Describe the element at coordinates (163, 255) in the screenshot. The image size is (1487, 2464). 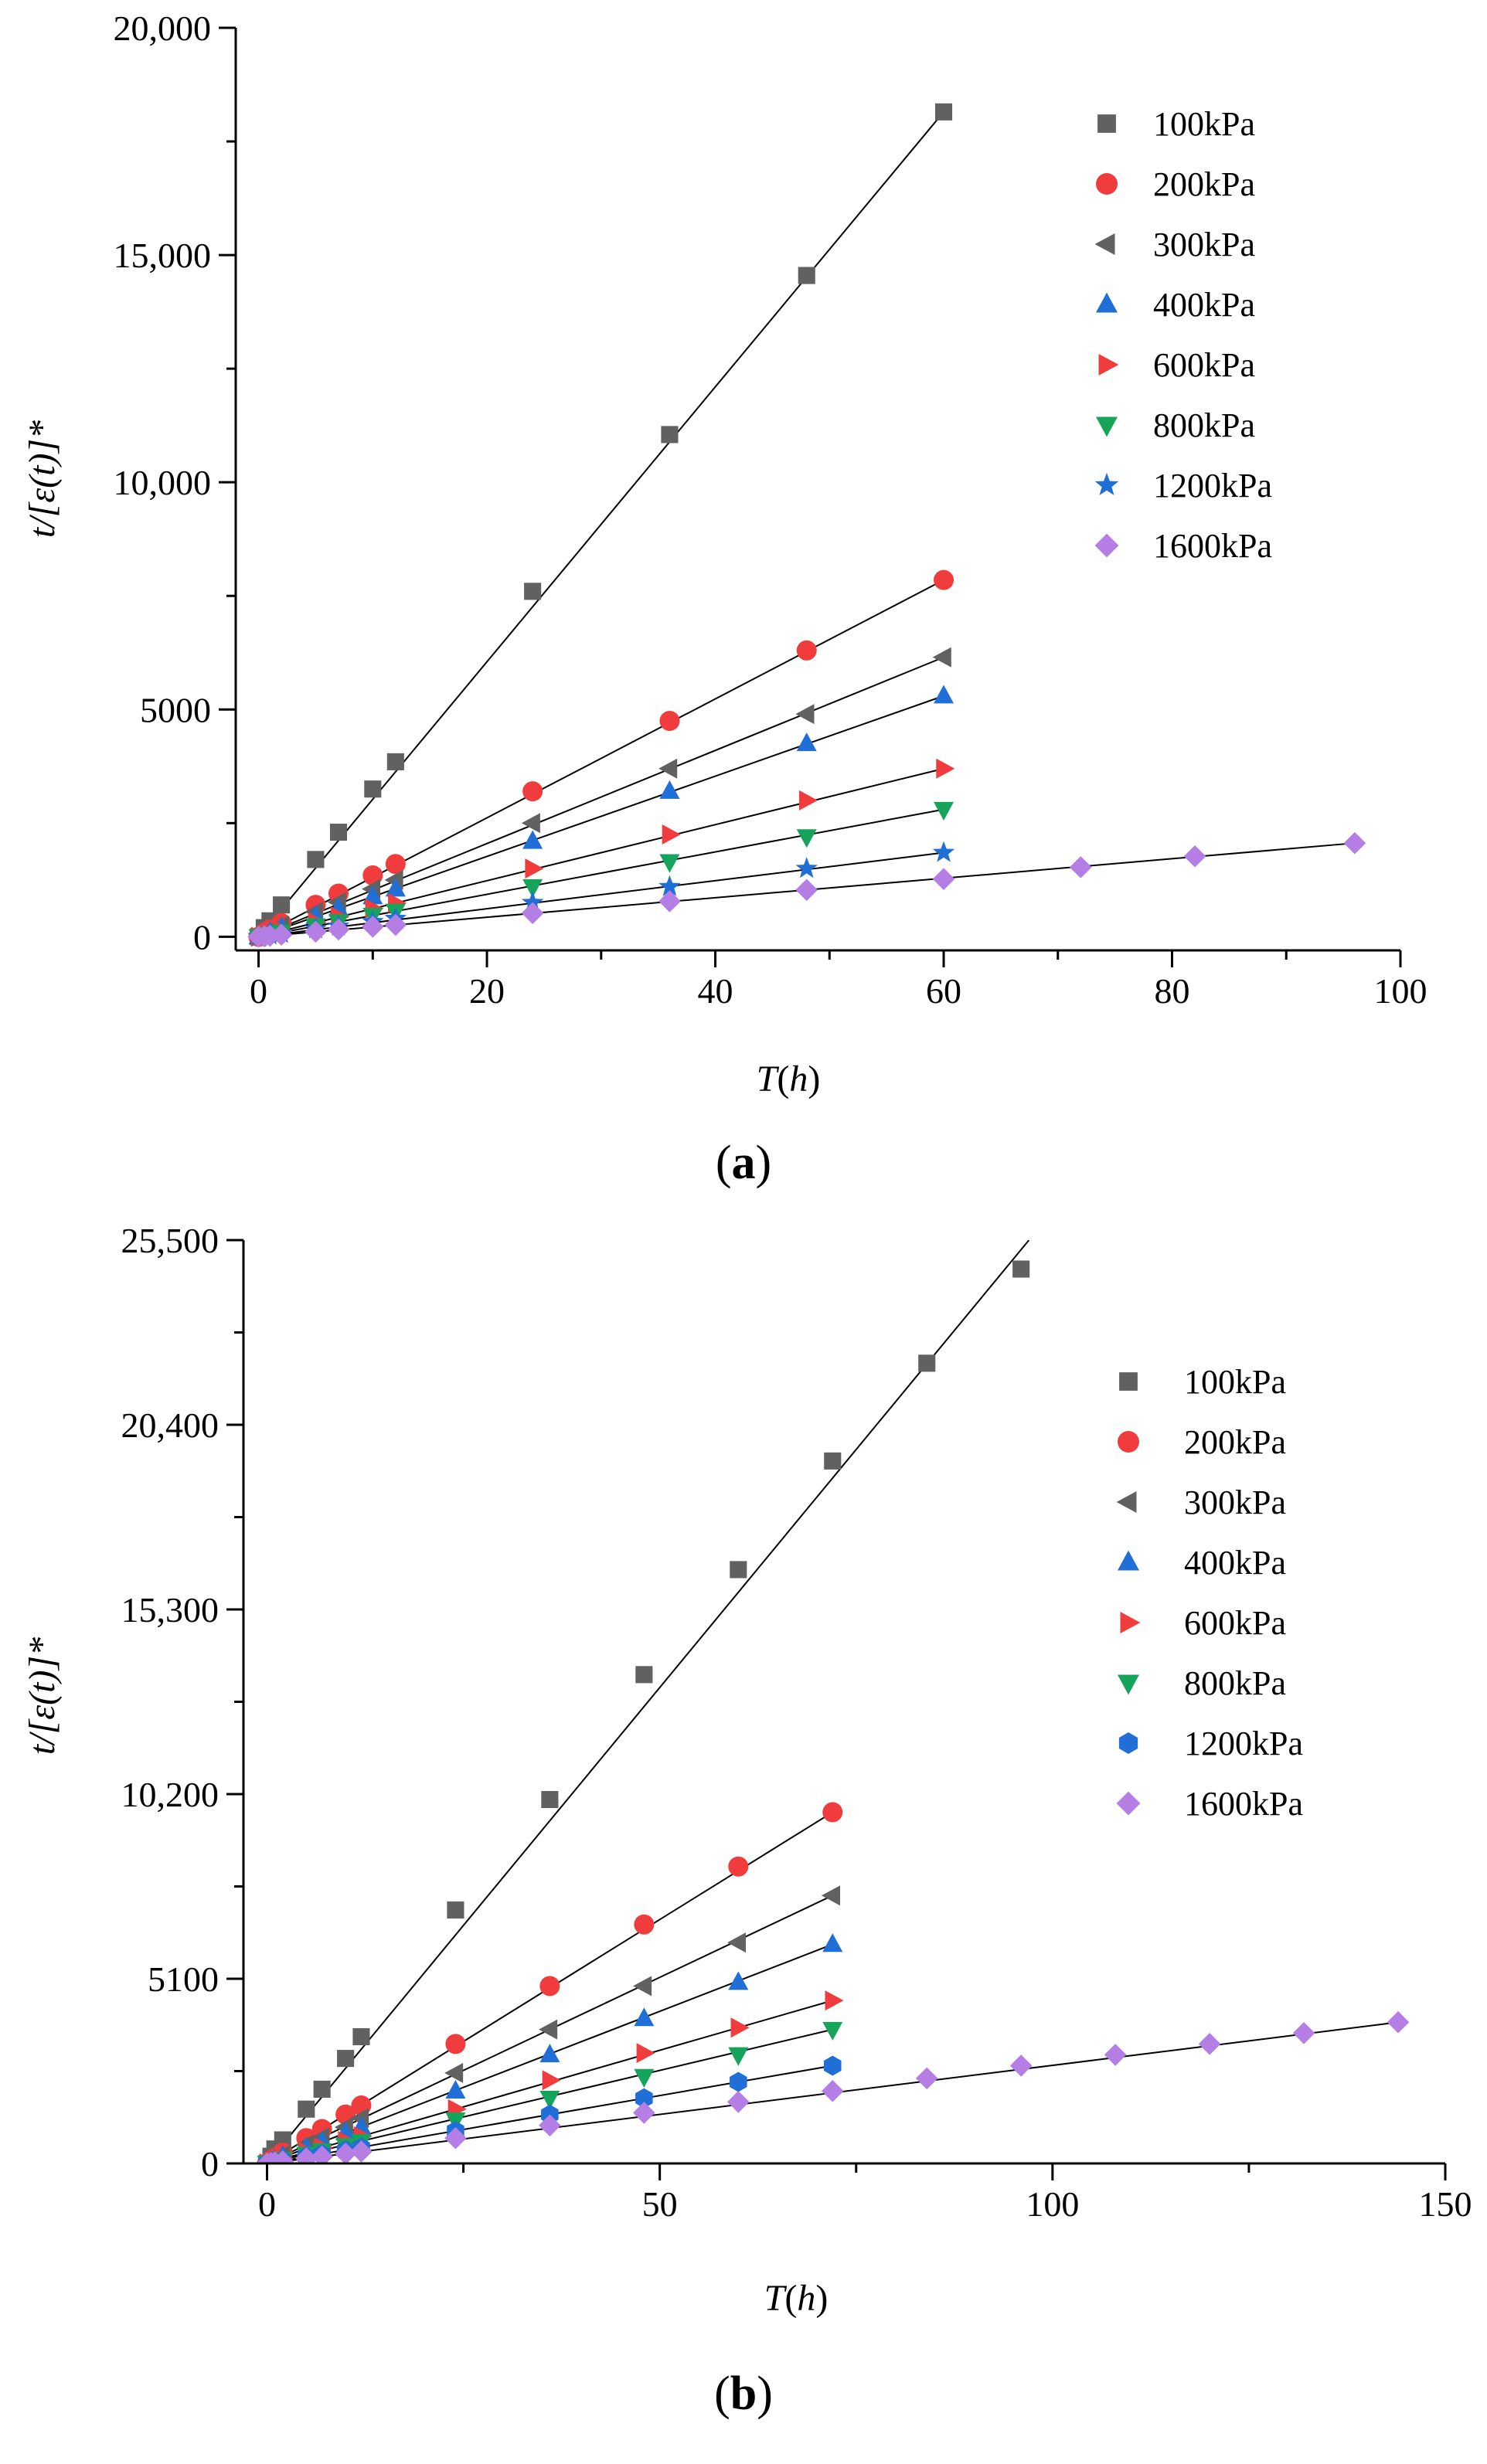
I see `y-tick-label-a-3: 15,000` at that location.